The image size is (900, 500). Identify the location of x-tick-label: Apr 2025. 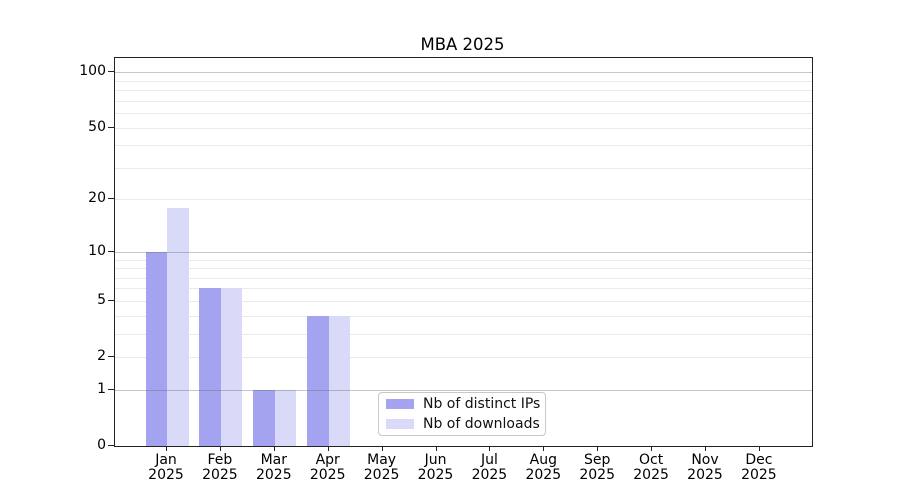
(327, 467).